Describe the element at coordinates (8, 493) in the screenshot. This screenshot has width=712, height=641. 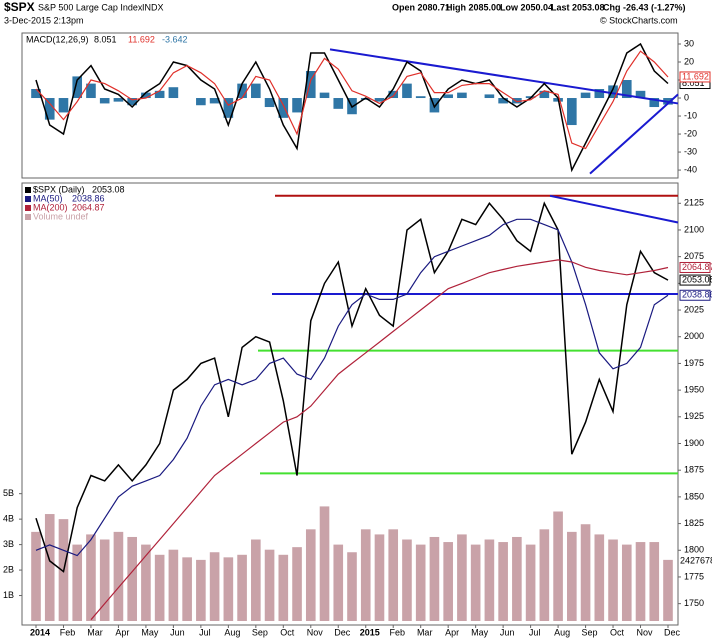
I see `y2-tick-label: 5B` at that location.